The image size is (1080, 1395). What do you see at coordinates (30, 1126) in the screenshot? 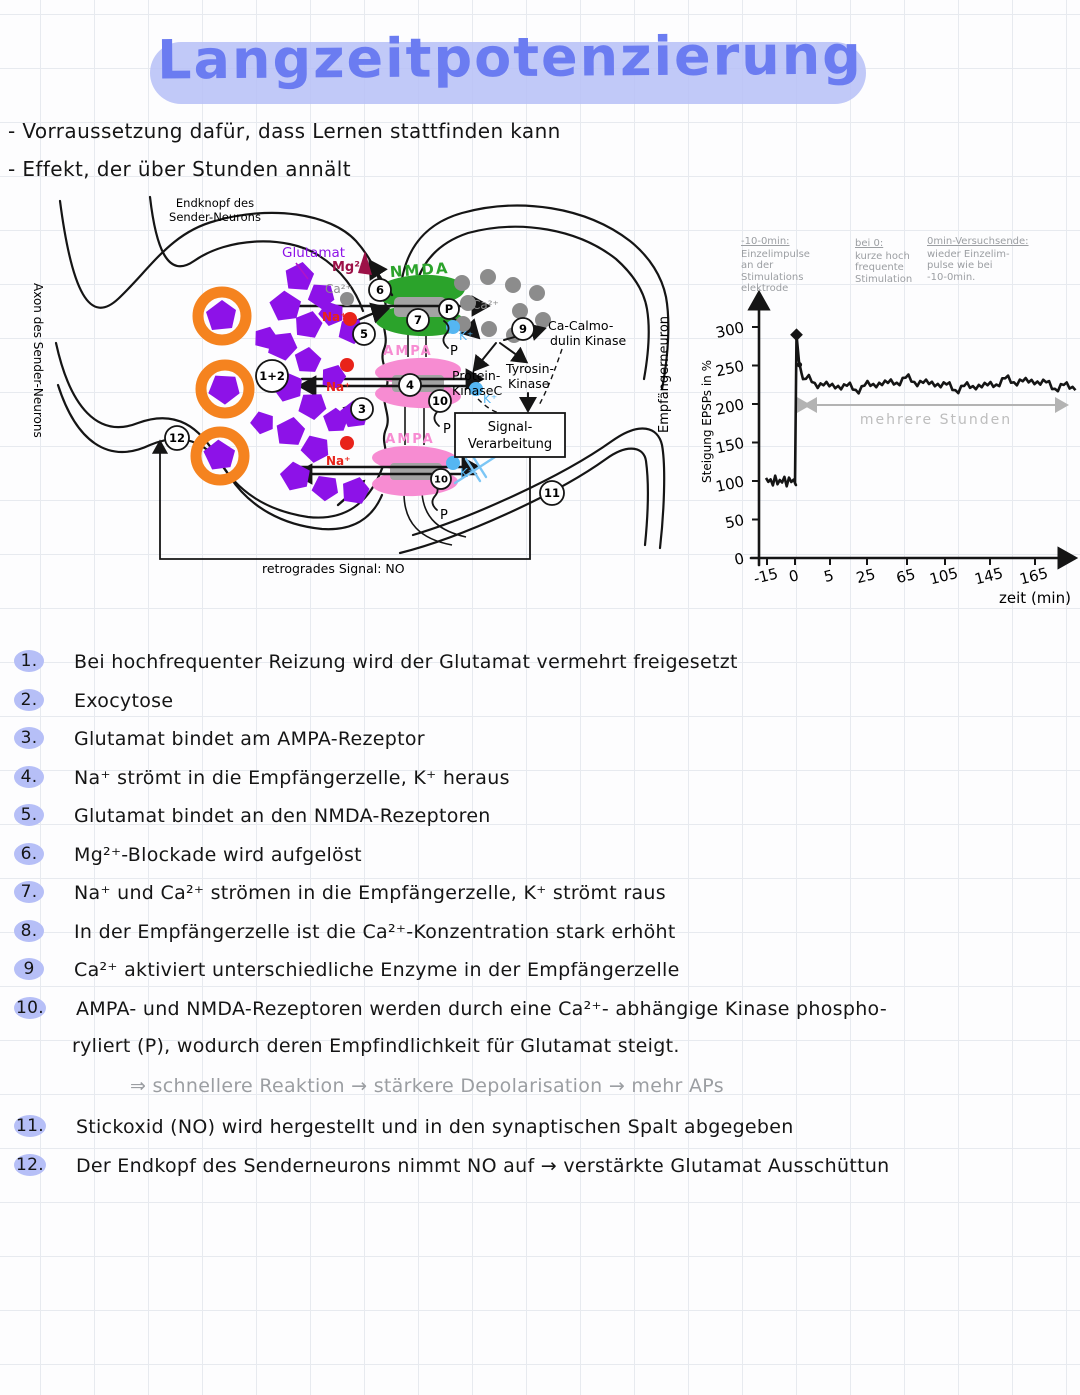
I see `step-number: 11.` at bounding box center [30, 1126].